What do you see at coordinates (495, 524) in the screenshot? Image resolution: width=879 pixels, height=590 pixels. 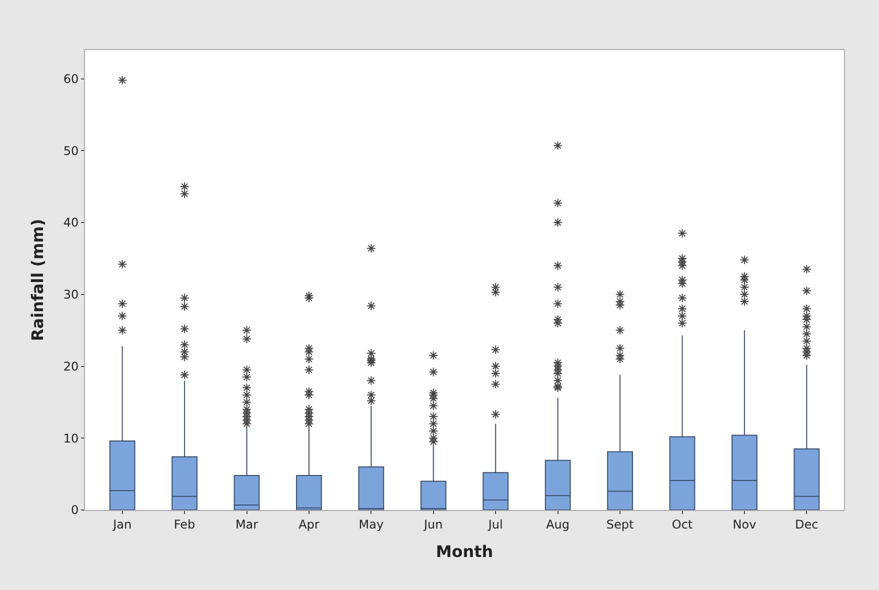 I see `x-tick-label: Jul` at bounding box center [495, 524].